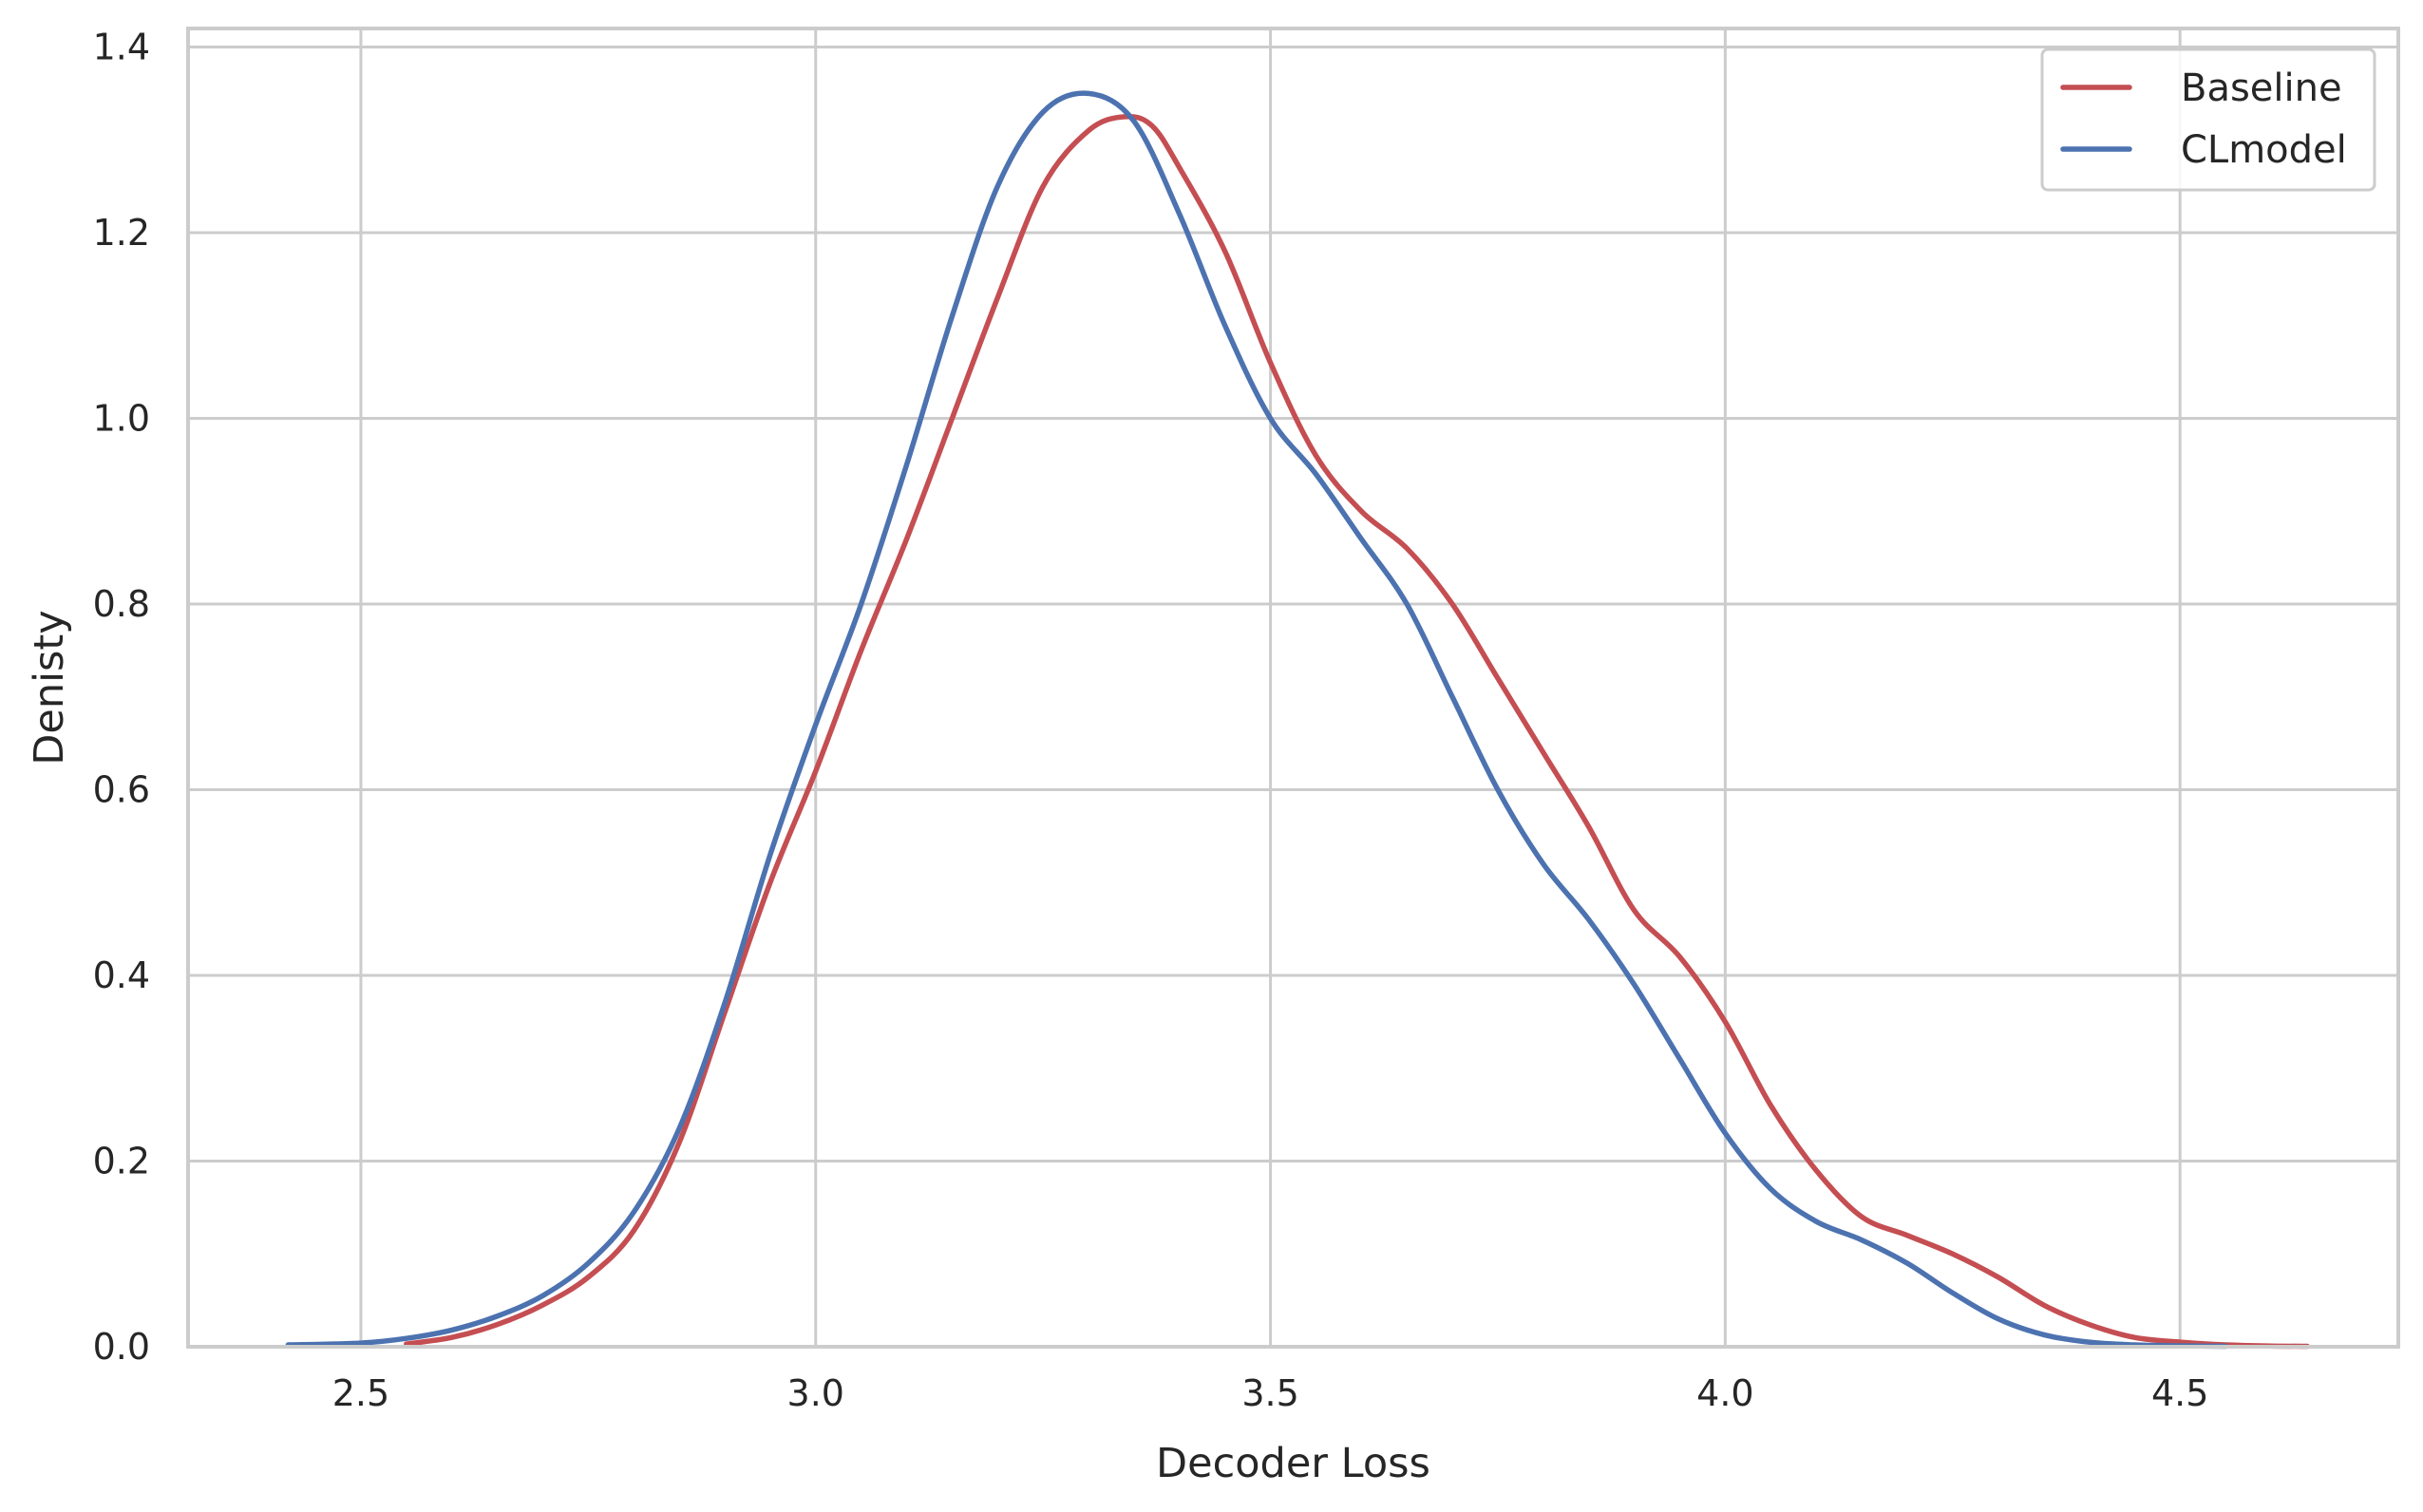 Image resolution: width=2423 pixels, height=1512 pixels. Describe the element at coordinates (815, 1393) in the screenshot. I see `x-tick-label: 3.0` at that location.